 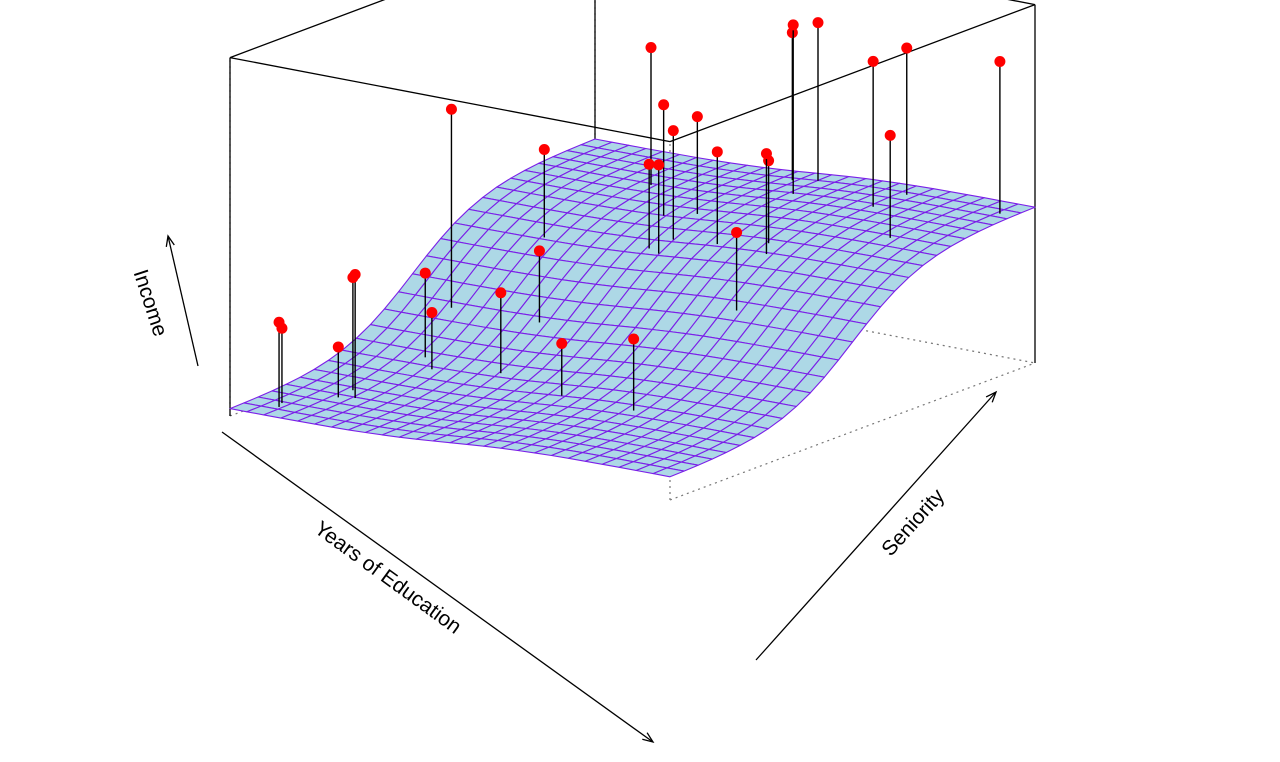 What do you see at coordinates (150, 303) in the screenshot?
I see `z-axis-label: Income` at bounding box center [150, 303].